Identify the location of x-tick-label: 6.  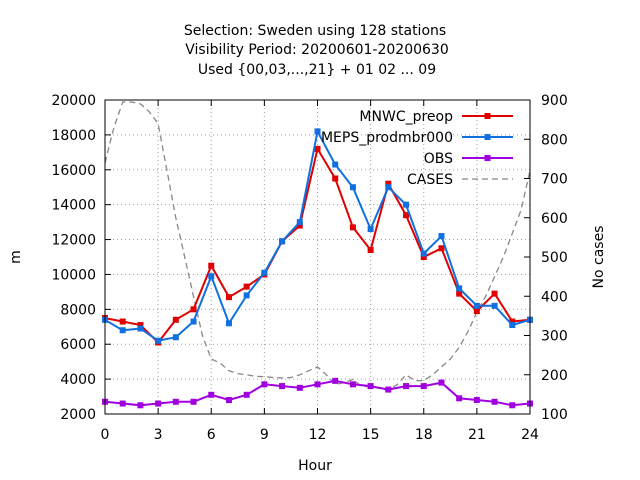
(211, 435).